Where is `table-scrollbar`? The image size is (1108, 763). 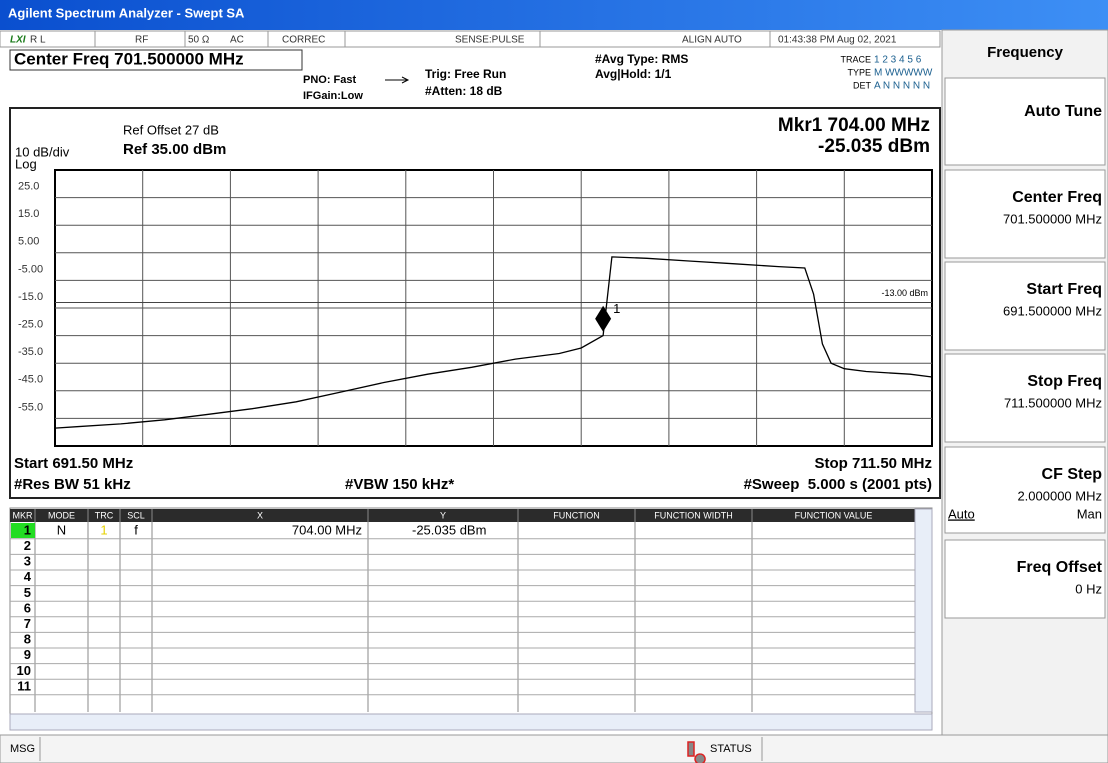 table-scrollbar is located at coordinates (923, 610).